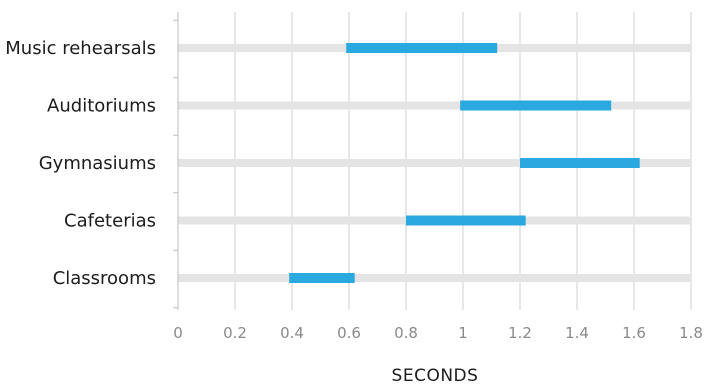 This screenshot has width=713, height=387. I want to click on x-tick-label: 0.2, so click(235, 333).